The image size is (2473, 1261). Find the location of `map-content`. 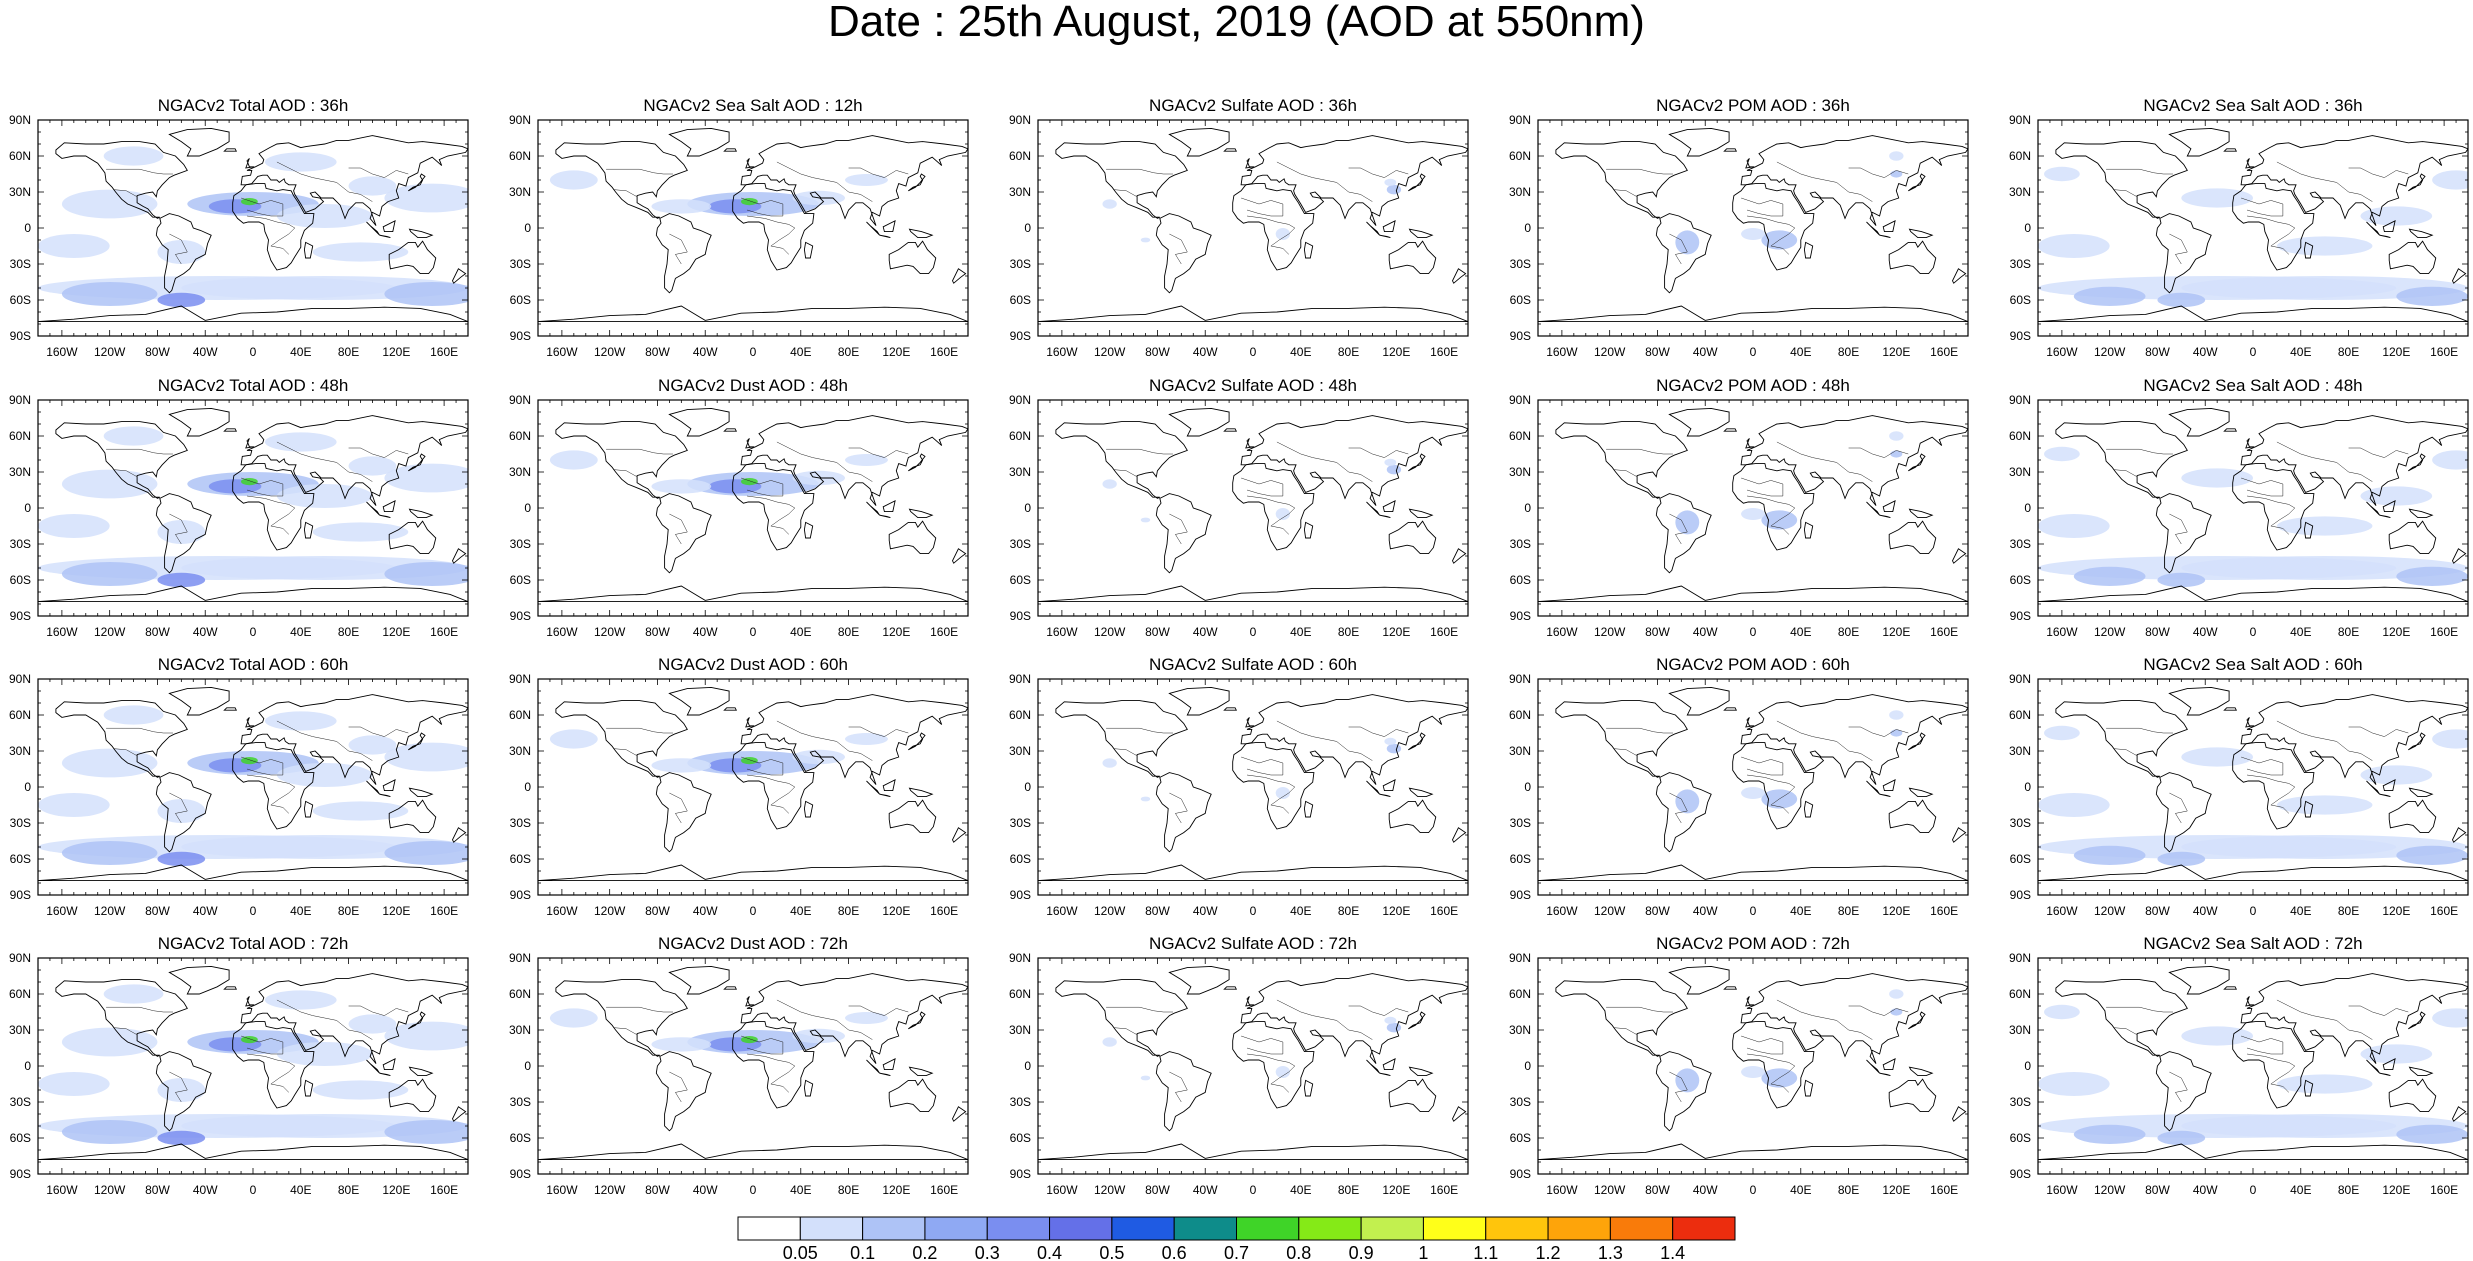

map-content is located at coordinates (2253, 787).